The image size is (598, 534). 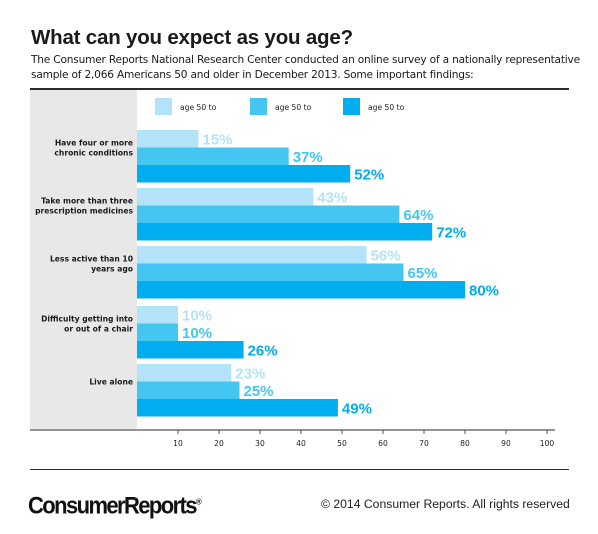 I want to click on value-label-4-3: 26%, so click(x=263, y=351).